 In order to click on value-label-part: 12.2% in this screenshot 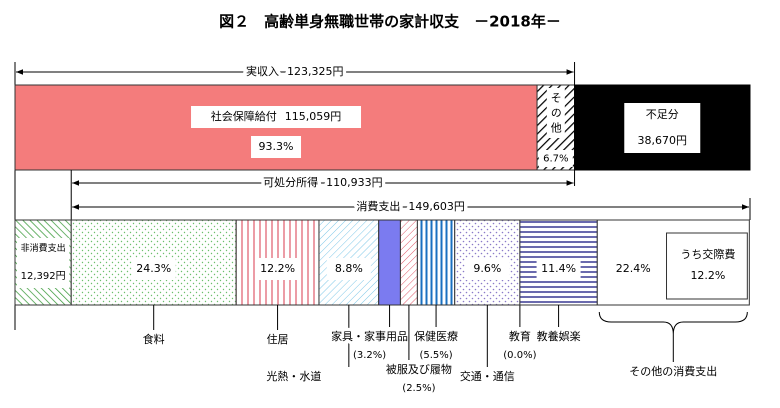, I will do `click(277, 268)`.